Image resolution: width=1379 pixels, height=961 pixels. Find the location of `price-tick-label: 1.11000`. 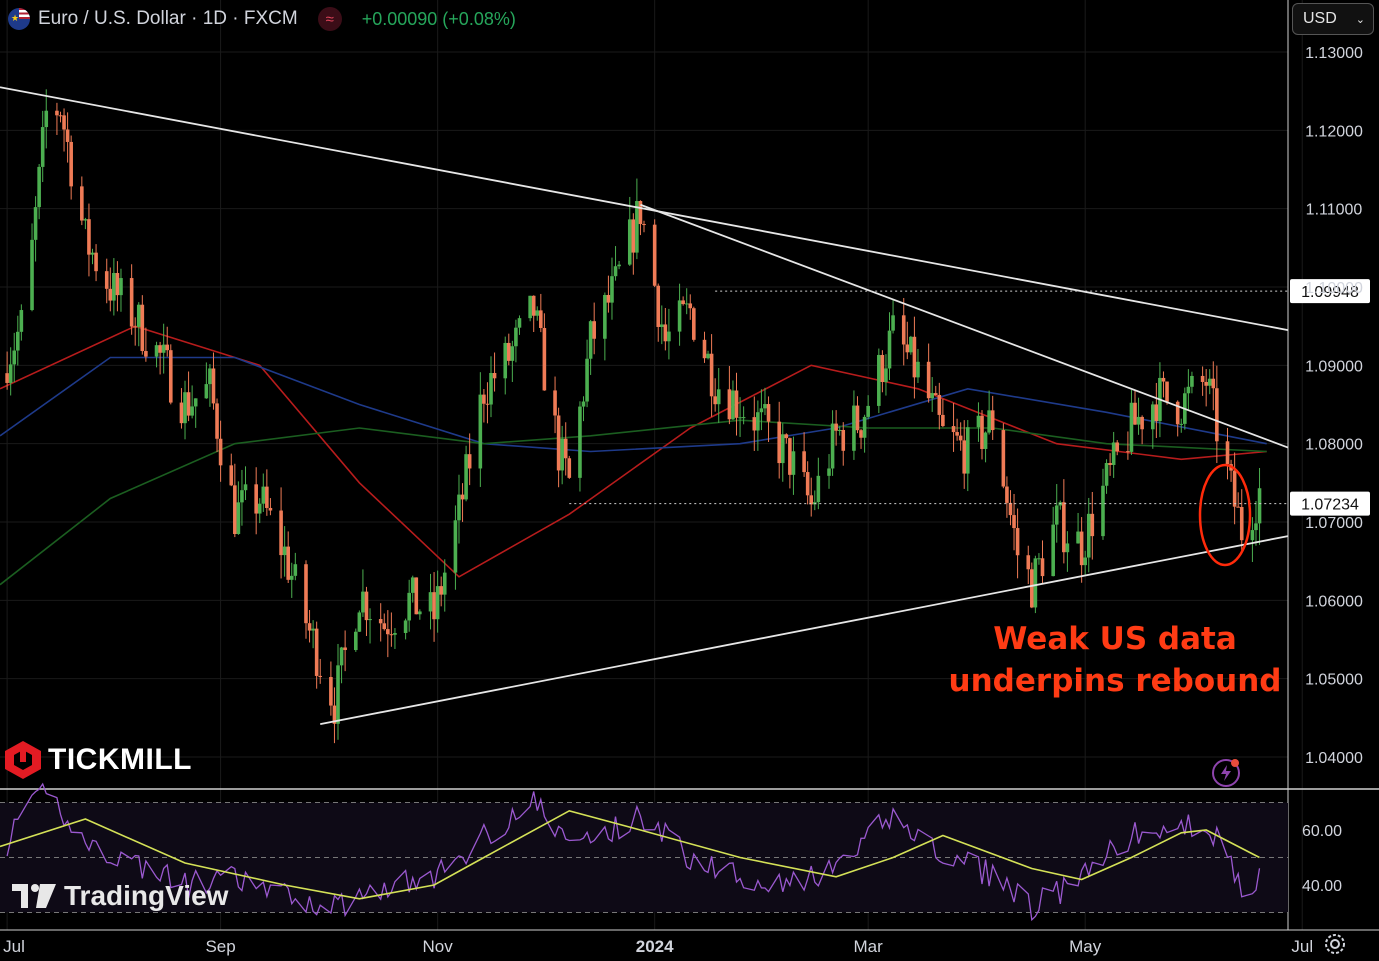

price-tick-label: 1.11000 is located at coordinates (1334, 210).